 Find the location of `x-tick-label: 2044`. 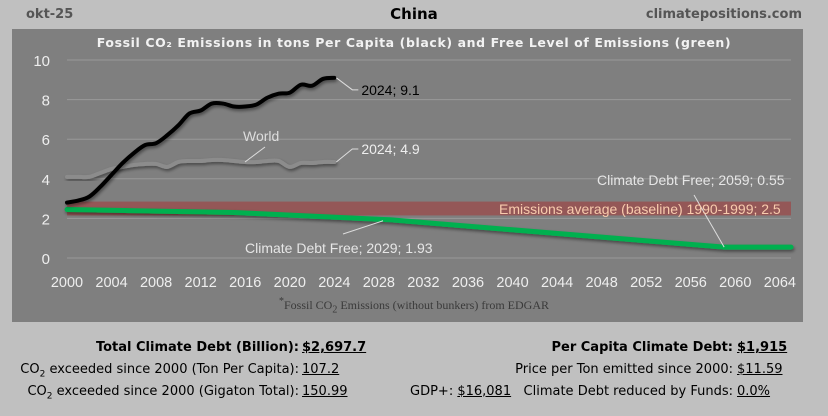

x-tick-label: 2044 is located at coordinates (557, 283).